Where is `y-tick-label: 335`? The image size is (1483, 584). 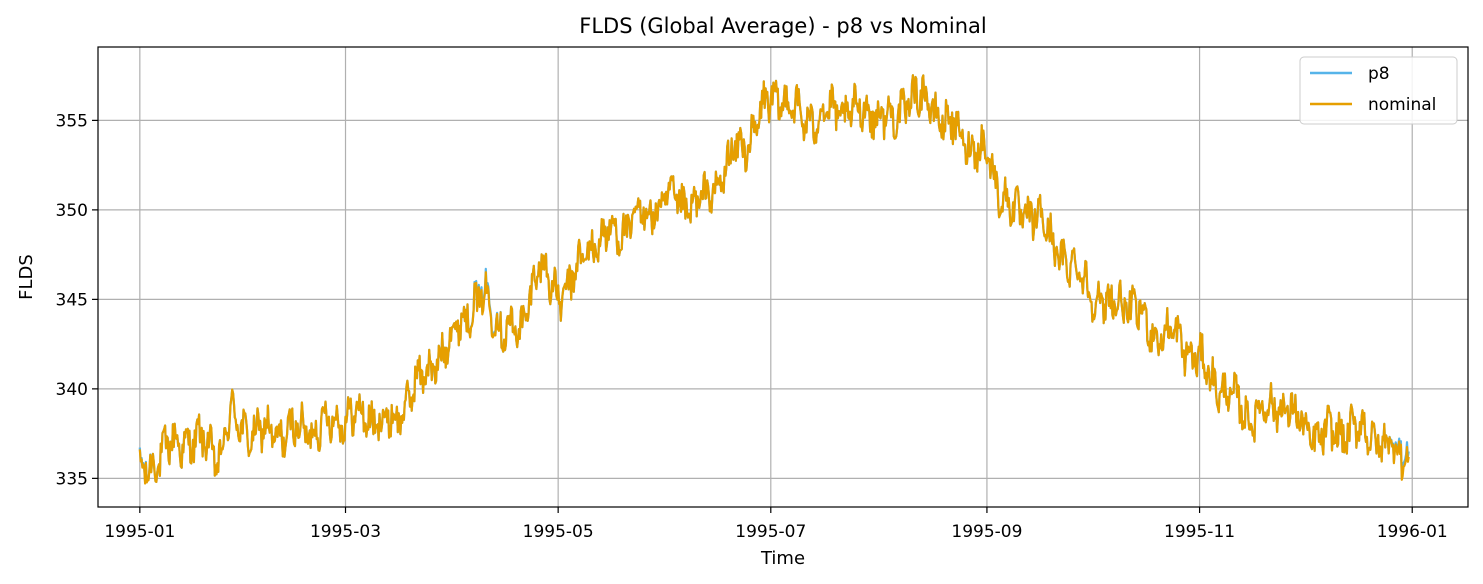 y-tick-label: 335 is located at coordinates (72, 479).